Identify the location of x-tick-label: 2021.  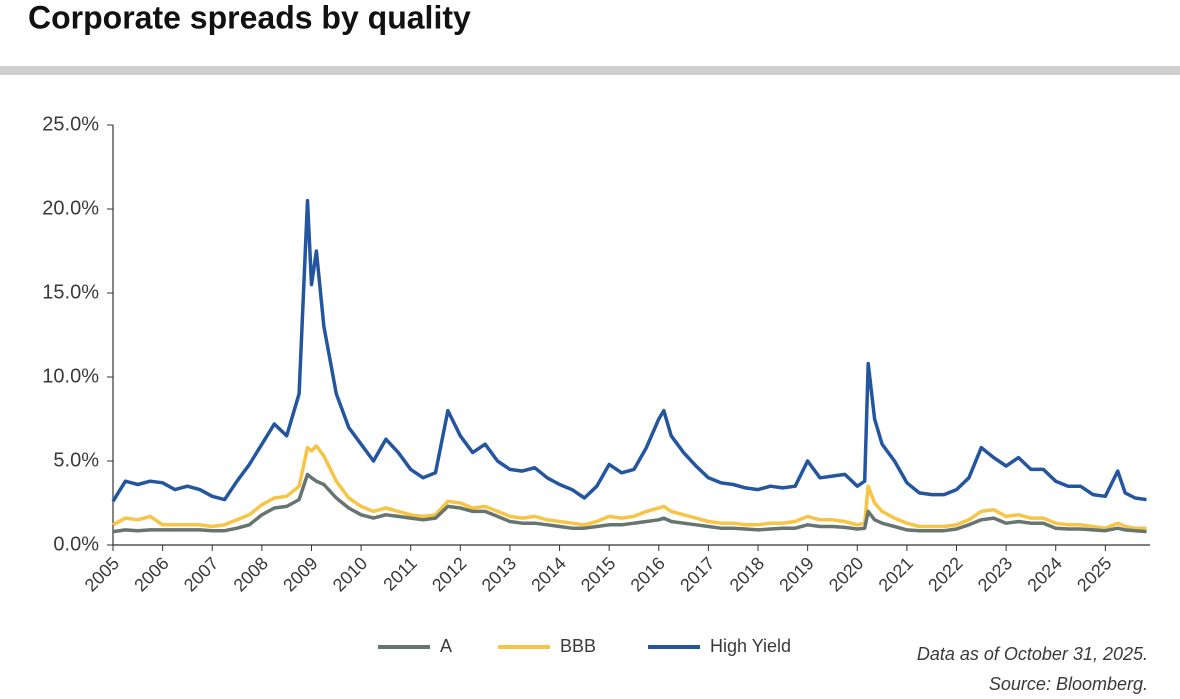
(896, 574).